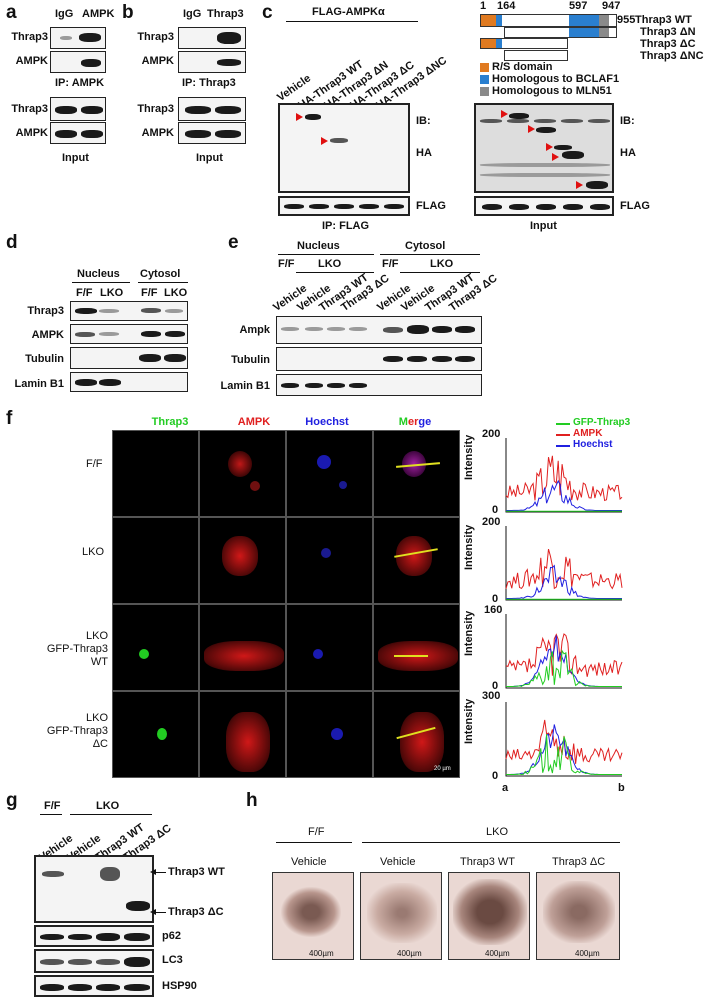 The image size is (710, 1000). I want to click on row-label-thrap3: Thrap3, so click(29, 37).